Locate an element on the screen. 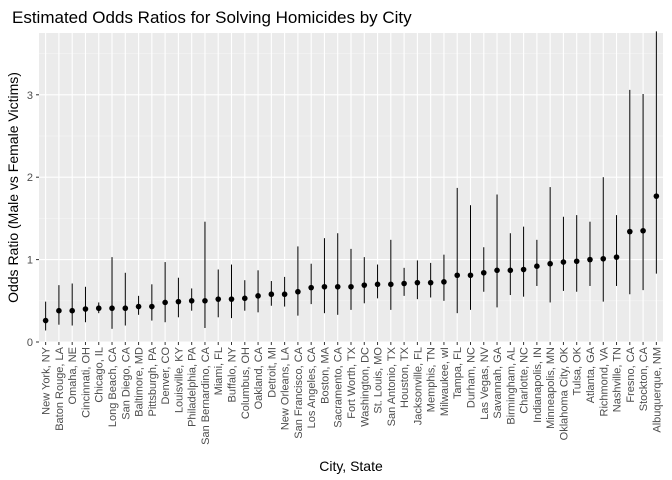 The height and width of the screenshot is (480, 672). x-tick-label: Long Beach, CA is located at coordinates (113, 386).